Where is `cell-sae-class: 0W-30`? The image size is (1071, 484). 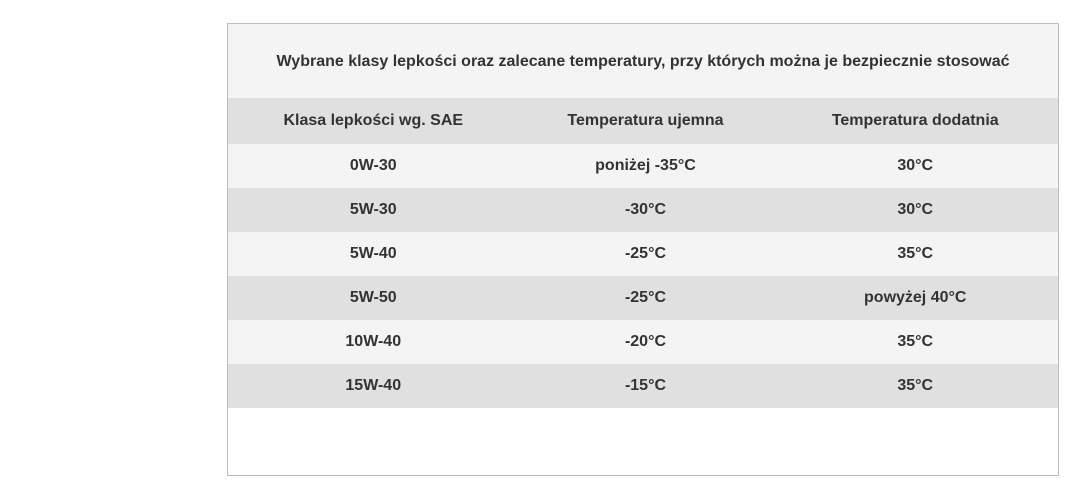 cell-sae-class: 0W-30 is located at coordinates (373, 165).